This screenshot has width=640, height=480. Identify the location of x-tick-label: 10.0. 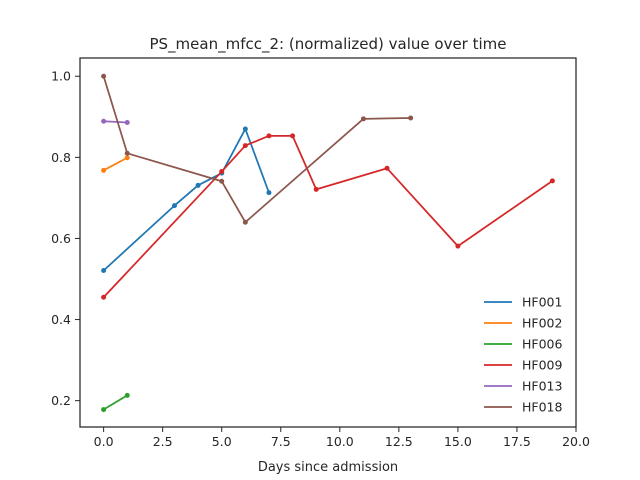
(340, 441).